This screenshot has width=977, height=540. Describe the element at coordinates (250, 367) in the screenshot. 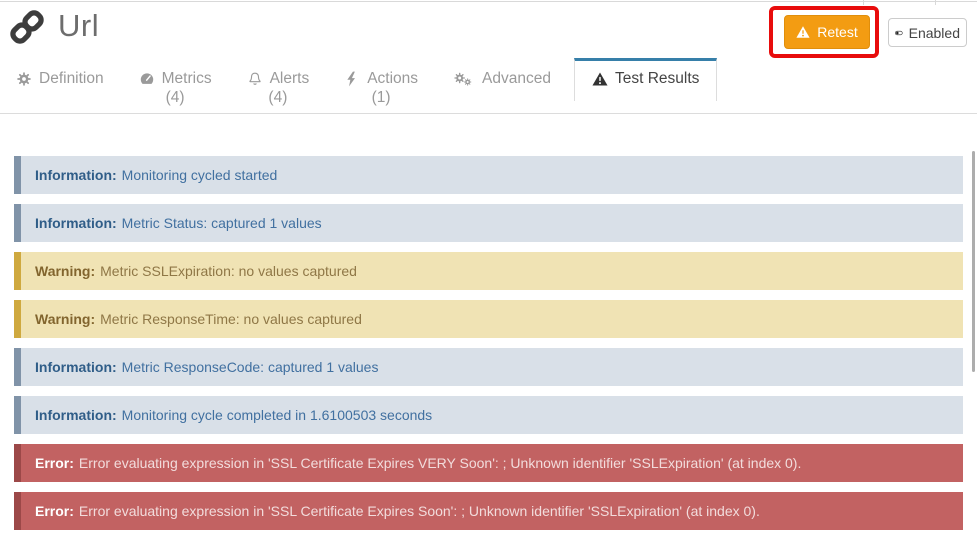

I see `message-text: Metric ResponseCode: captured 1 values` at that location.